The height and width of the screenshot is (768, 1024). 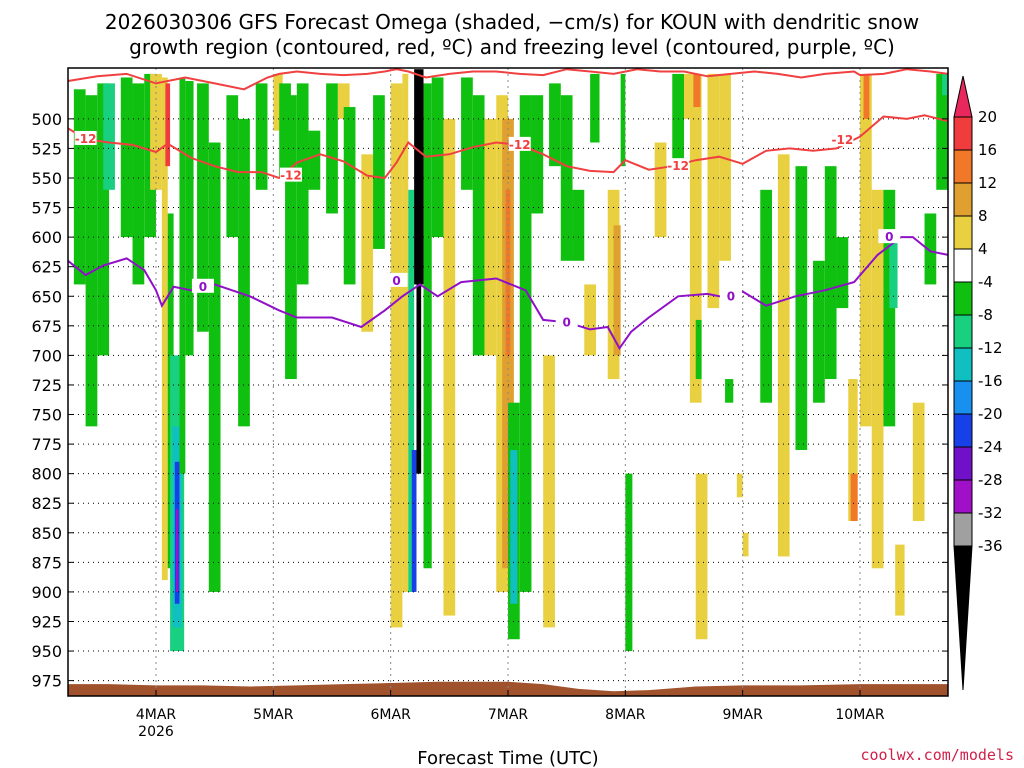 I want to click on y-tick-label-950: 950, so click(x=46, y=651).